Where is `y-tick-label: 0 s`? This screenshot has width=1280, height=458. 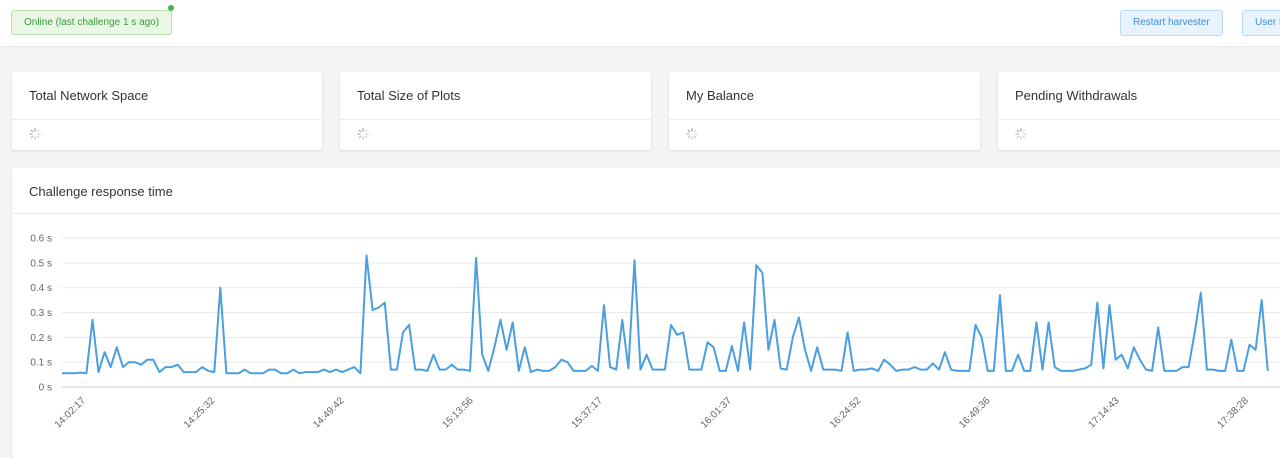 y-tick-label: 0 s is located at coordinates (45, 388).